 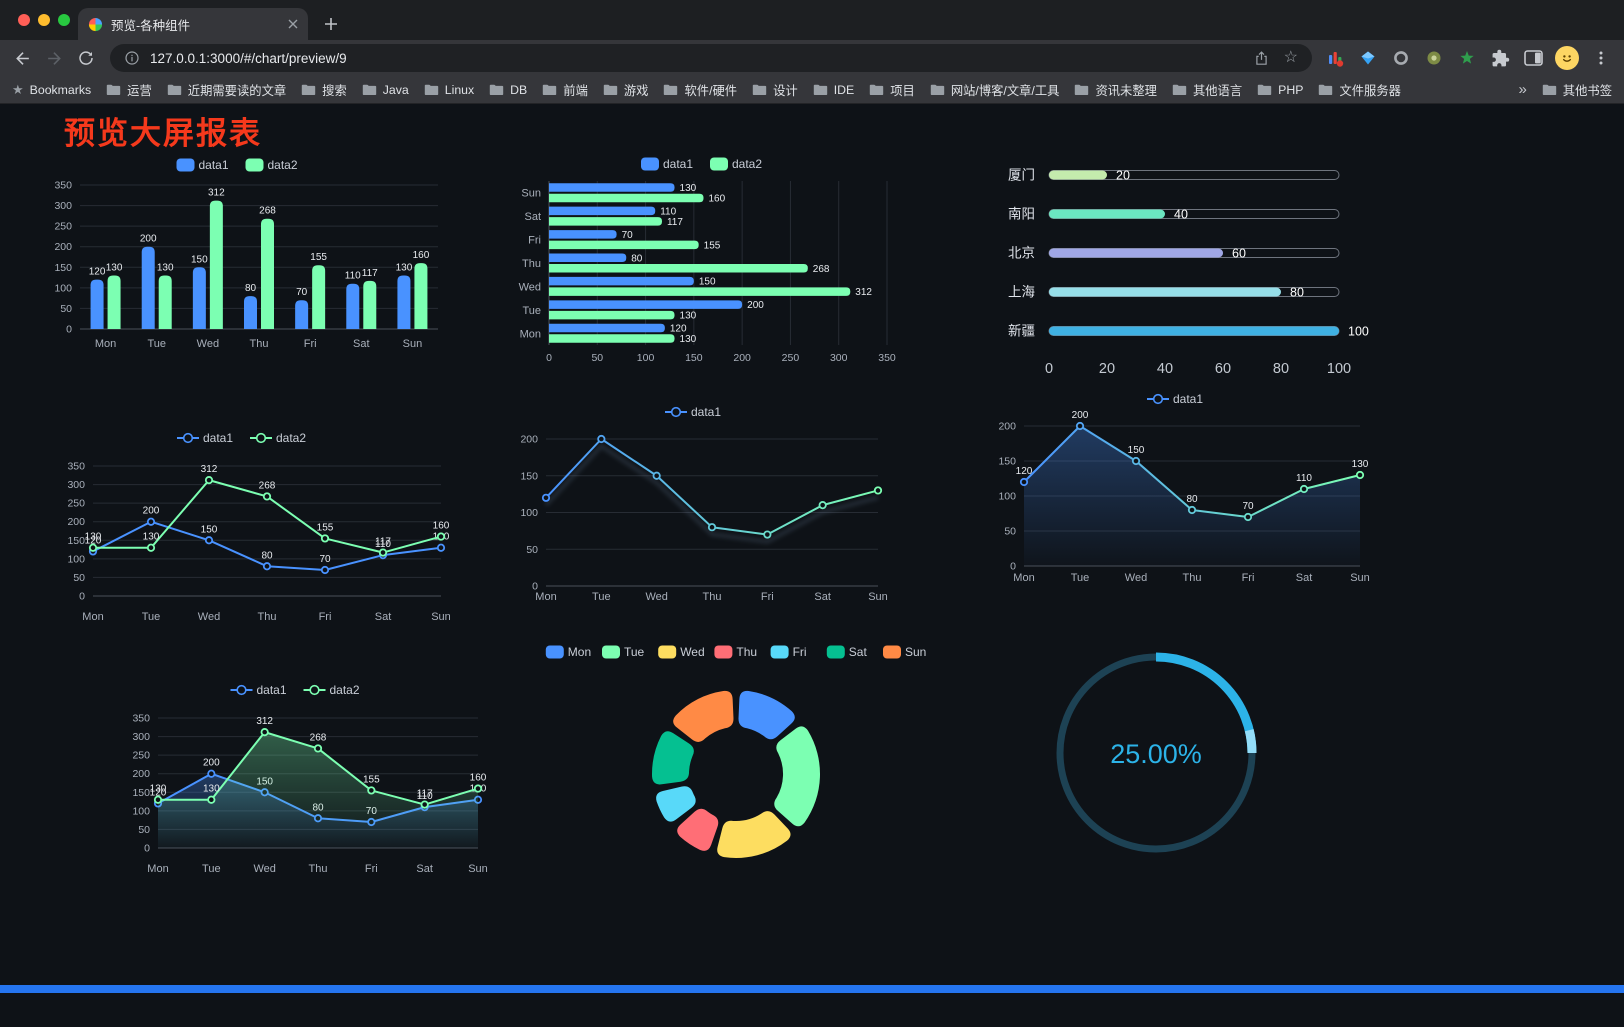 I want to click on svg-text: Tue, so click(x=156, y=344).